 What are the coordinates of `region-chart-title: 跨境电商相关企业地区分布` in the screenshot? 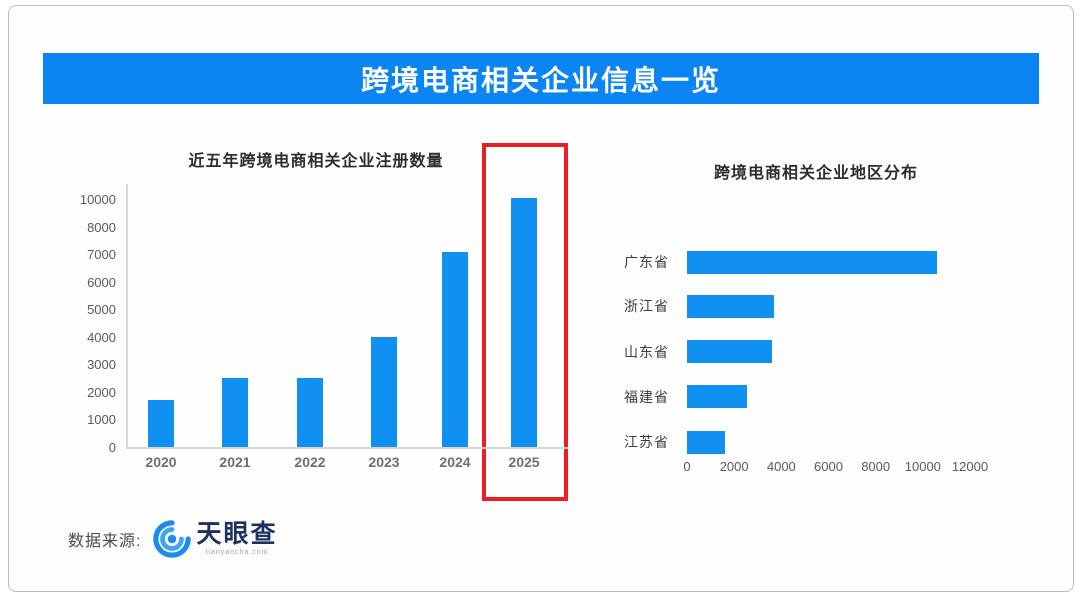 It's located at (815, 173).